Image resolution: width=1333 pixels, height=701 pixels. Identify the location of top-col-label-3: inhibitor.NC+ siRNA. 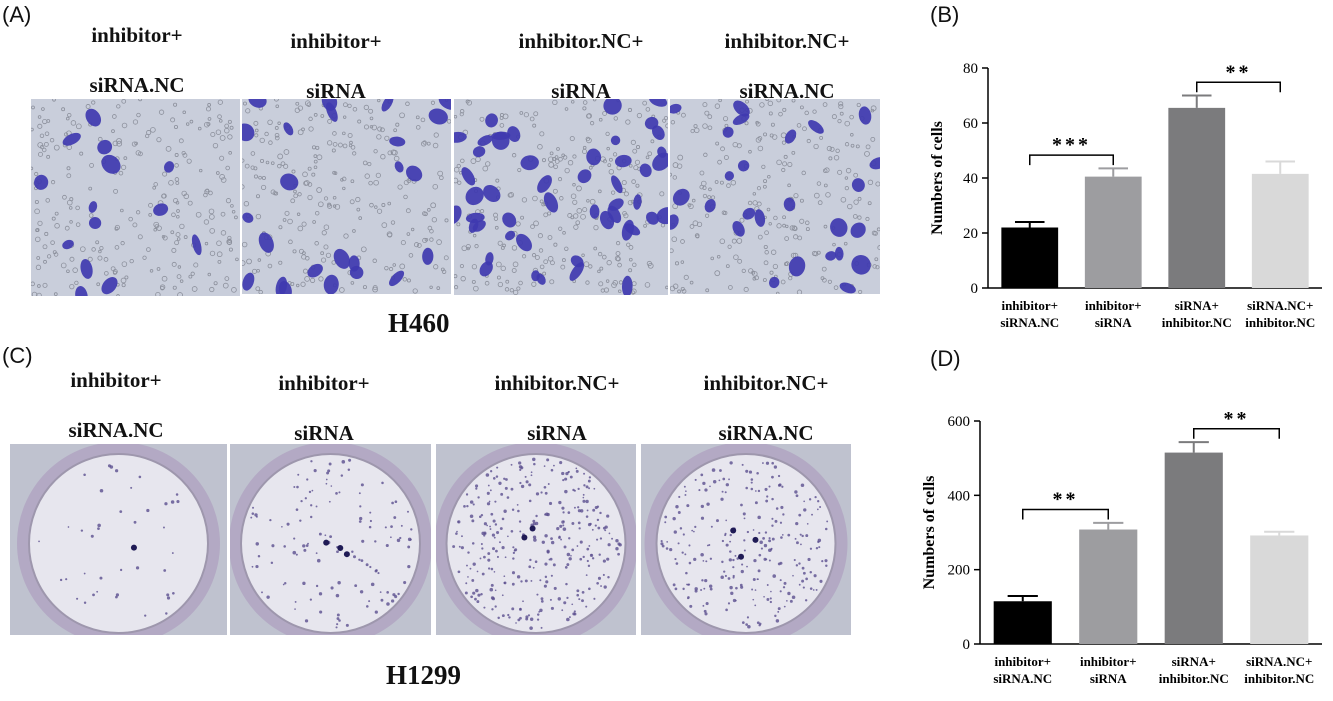
(581, 66).